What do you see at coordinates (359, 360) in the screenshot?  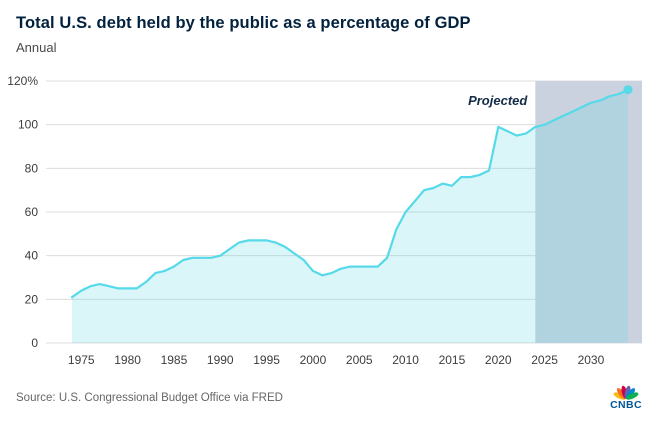 I see `x-tick-label: 2005` at bounding box center [359, 360].